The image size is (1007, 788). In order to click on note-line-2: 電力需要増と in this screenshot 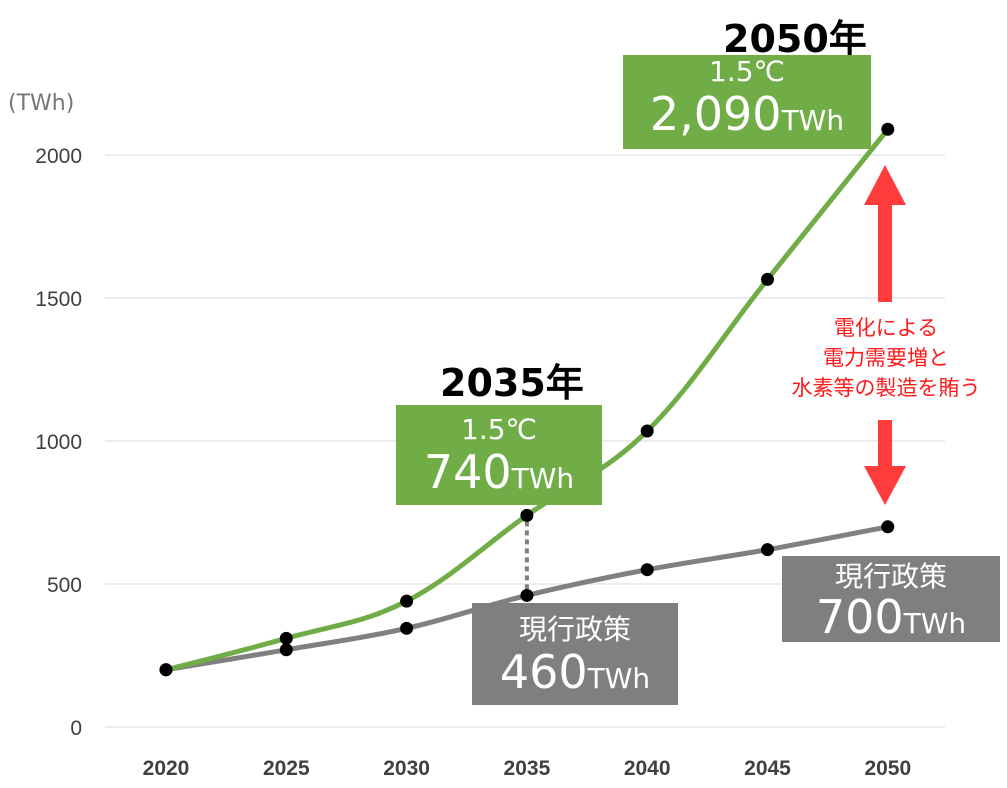, I will do `click(886, 358)`.